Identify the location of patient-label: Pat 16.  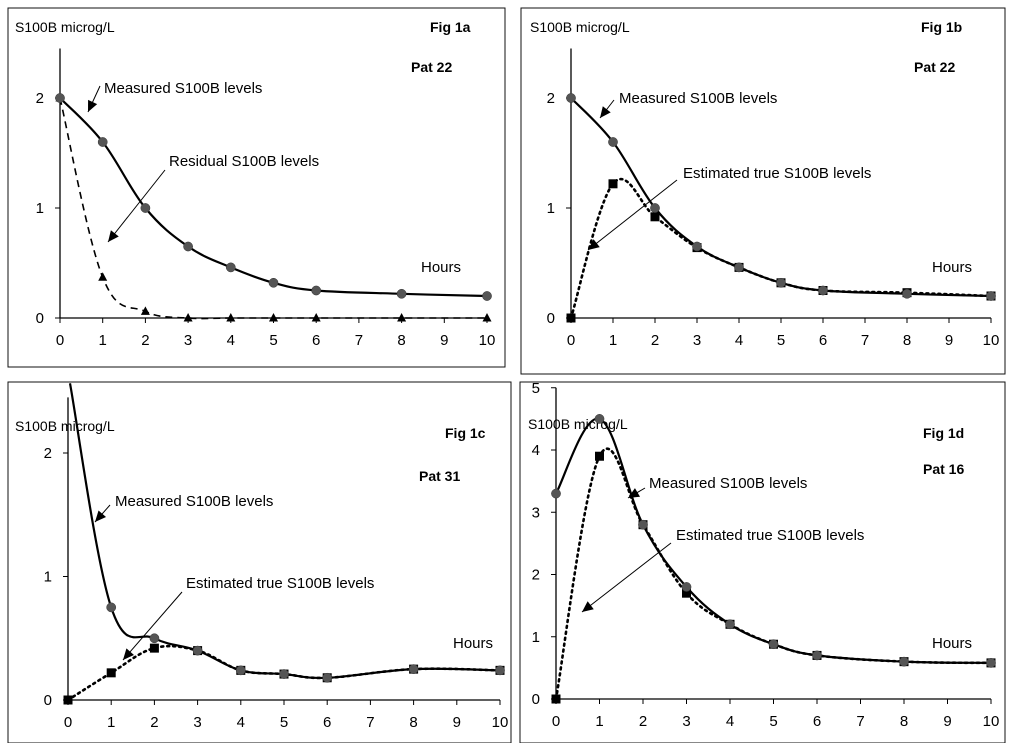
(943, 469).